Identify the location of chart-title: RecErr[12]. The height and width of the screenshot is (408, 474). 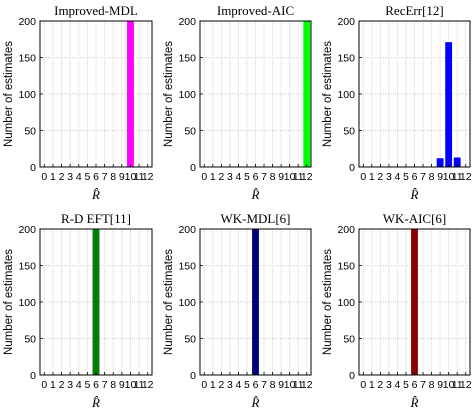
(414, 10).